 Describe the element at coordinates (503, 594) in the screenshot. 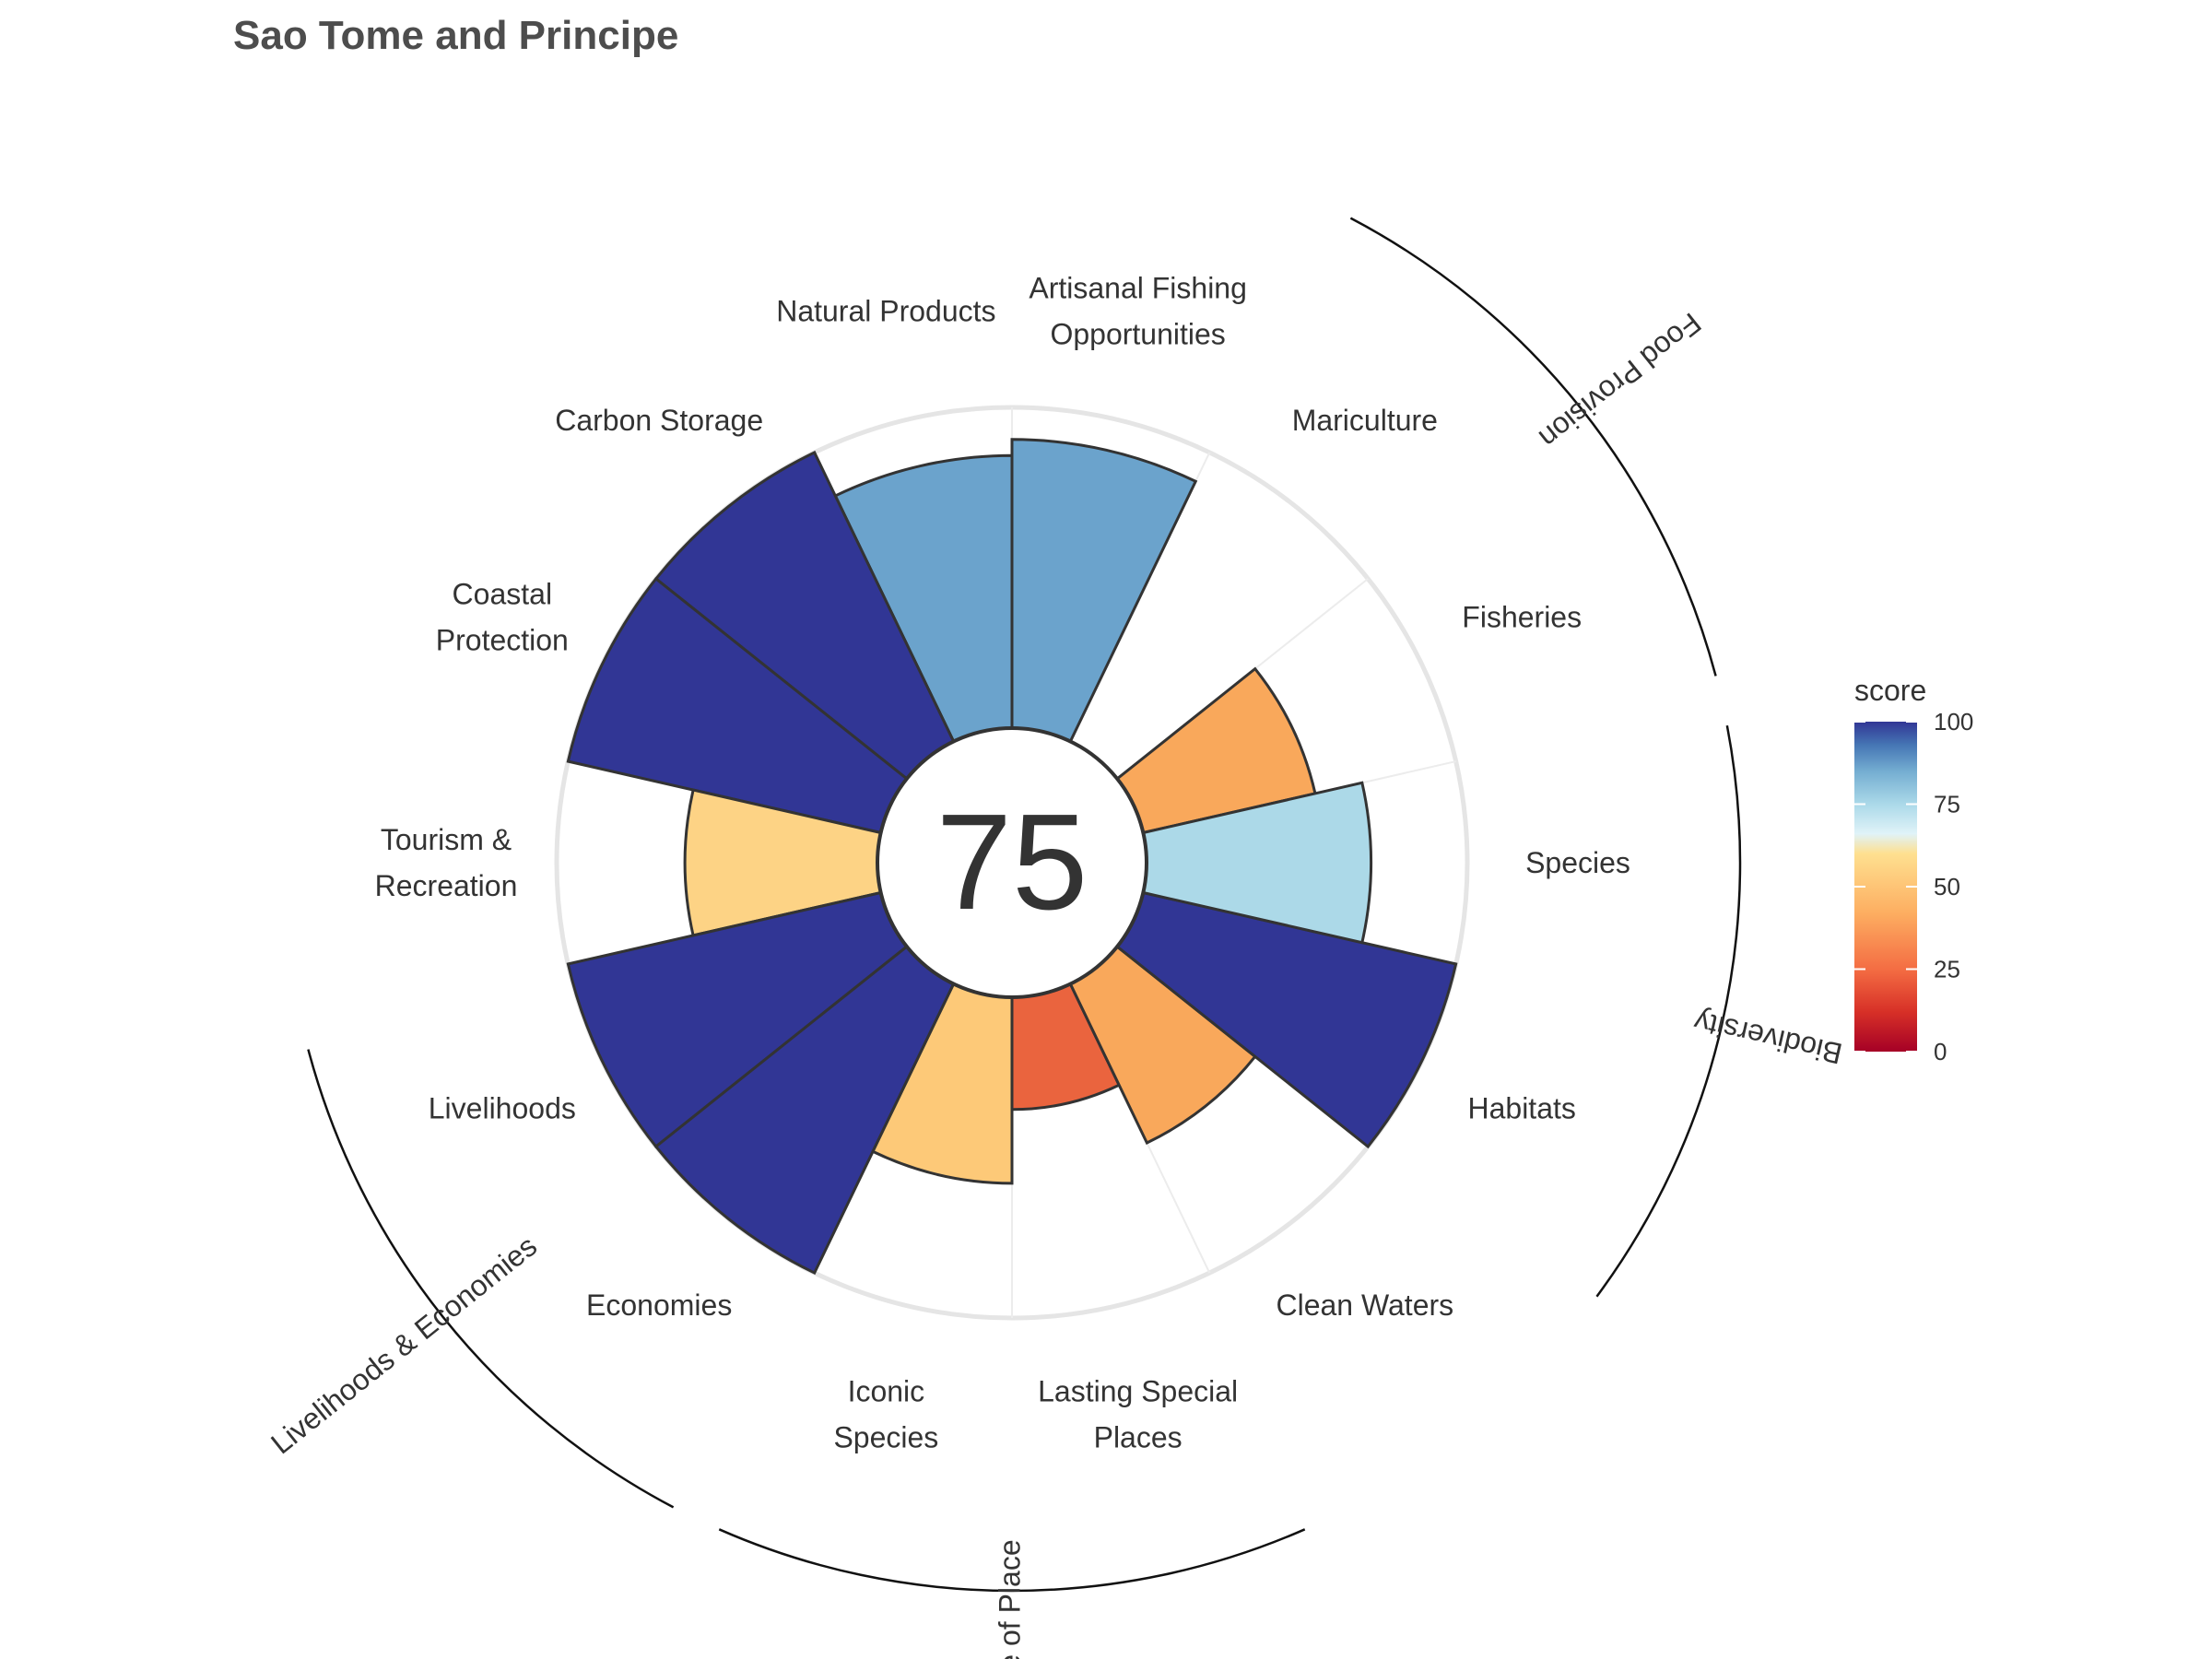

I see `category-label-coastal-protection: Coastal` at that location.